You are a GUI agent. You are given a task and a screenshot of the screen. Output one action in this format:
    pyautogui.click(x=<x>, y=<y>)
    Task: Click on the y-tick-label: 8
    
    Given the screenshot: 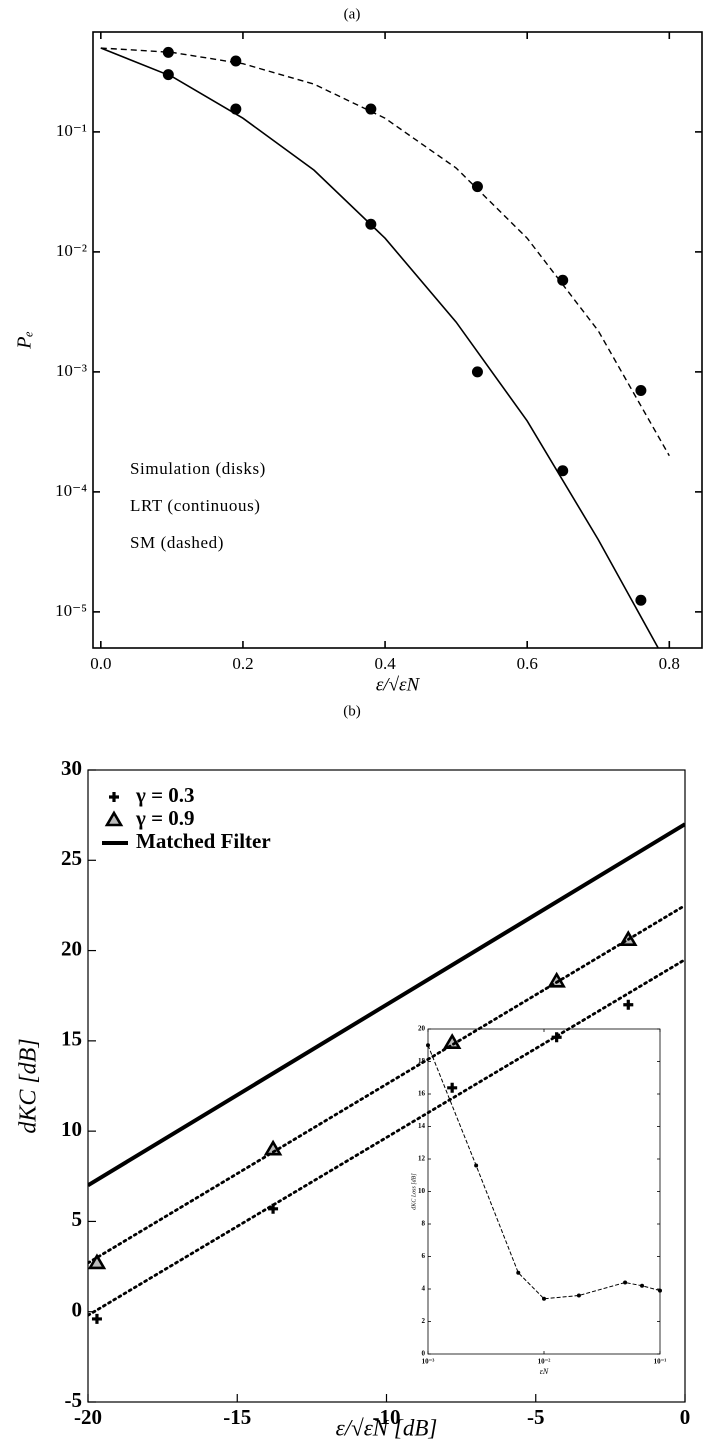 What is the action you would take?
    pyautogui.click(x=424, y=1224)
    